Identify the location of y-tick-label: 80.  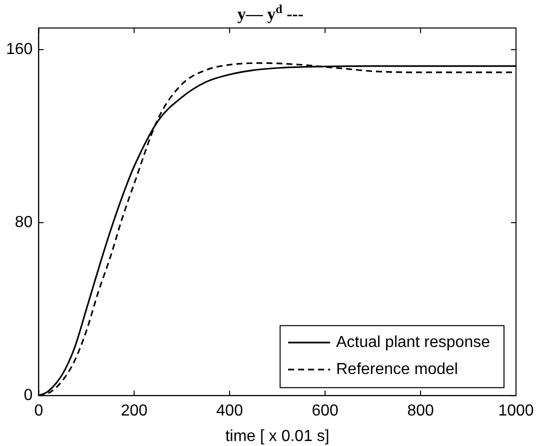
(23, 223).